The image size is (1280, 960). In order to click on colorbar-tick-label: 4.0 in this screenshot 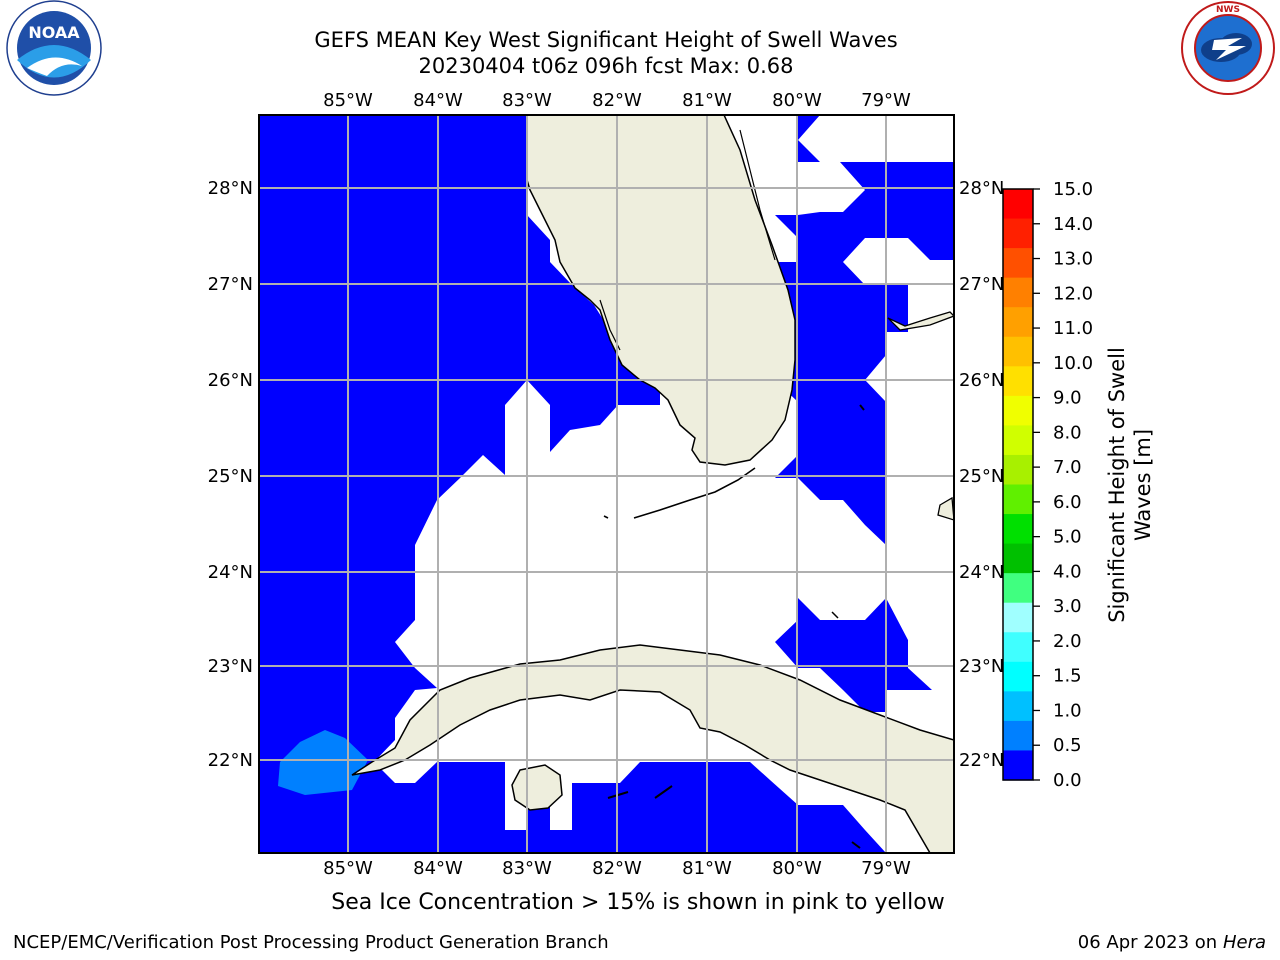, I will do `click(1067, 571)`.